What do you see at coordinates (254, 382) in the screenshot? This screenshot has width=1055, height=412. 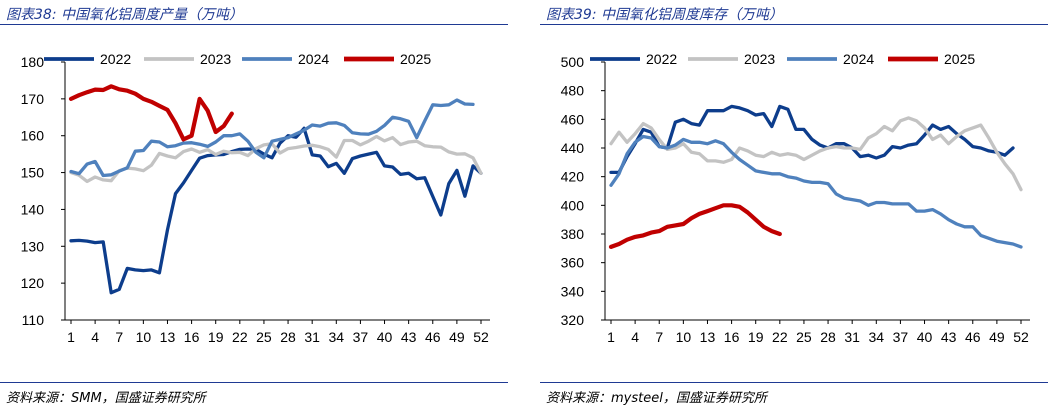 I see `left-bottom-rule` at bounding box center [254, 382].